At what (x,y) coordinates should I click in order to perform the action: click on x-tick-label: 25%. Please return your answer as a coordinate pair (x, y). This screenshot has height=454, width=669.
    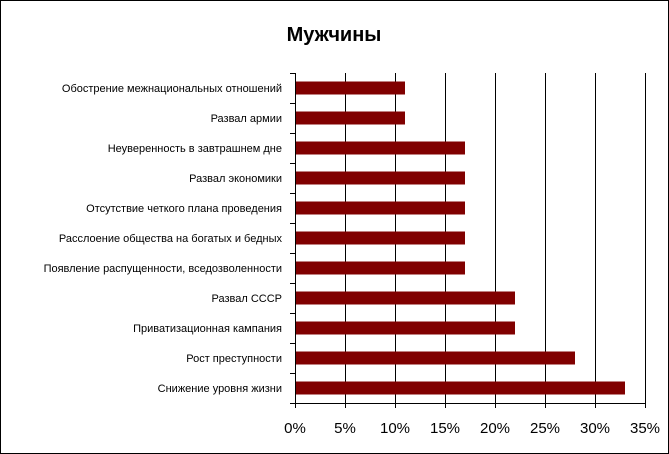
    Looking at the image, I should click on (545, 428).